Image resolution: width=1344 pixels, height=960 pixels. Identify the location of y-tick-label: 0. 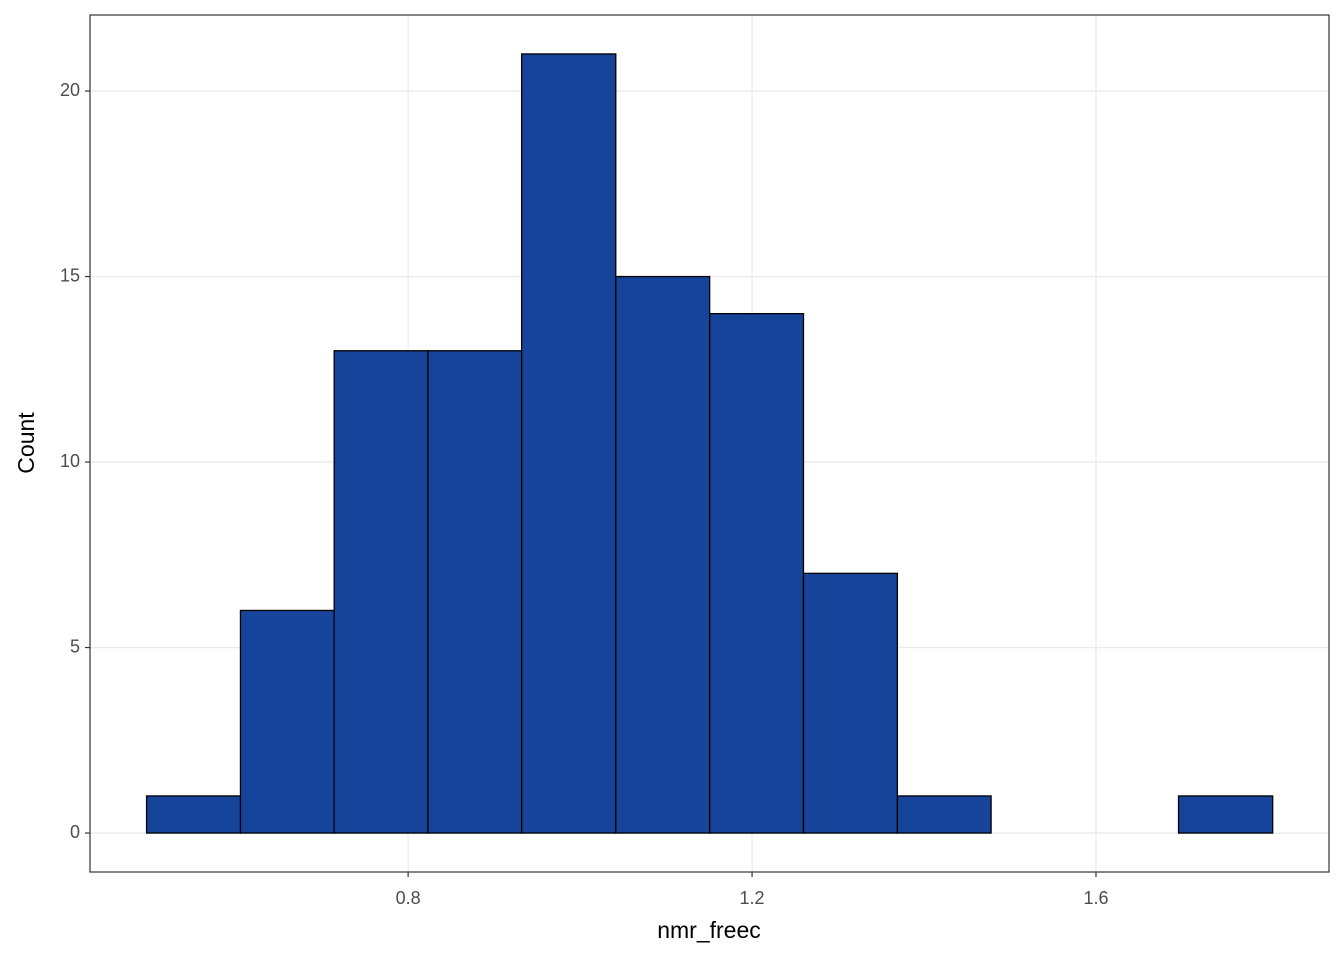
(75, 832).